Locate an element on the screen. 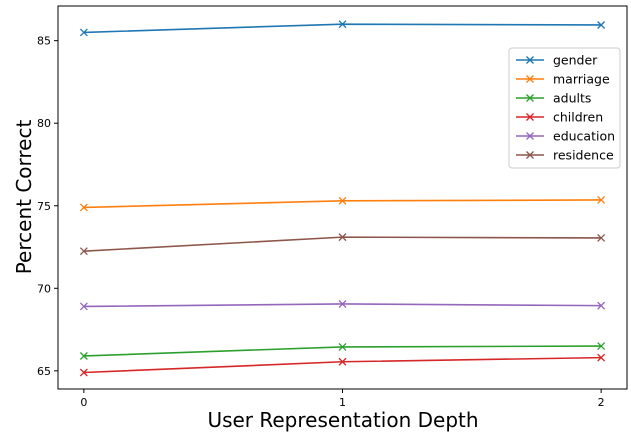  legend-label: residence is located at coordinates (583, 155).